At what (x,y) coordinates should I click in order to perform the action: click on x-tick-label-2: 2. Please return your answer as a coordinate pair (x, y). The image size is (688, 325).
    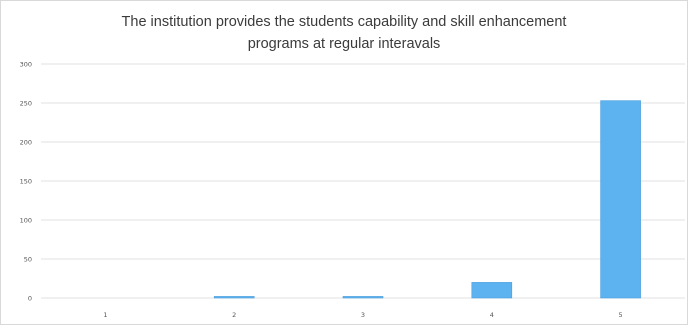
    Looking at the image, I should click on (234, 315).